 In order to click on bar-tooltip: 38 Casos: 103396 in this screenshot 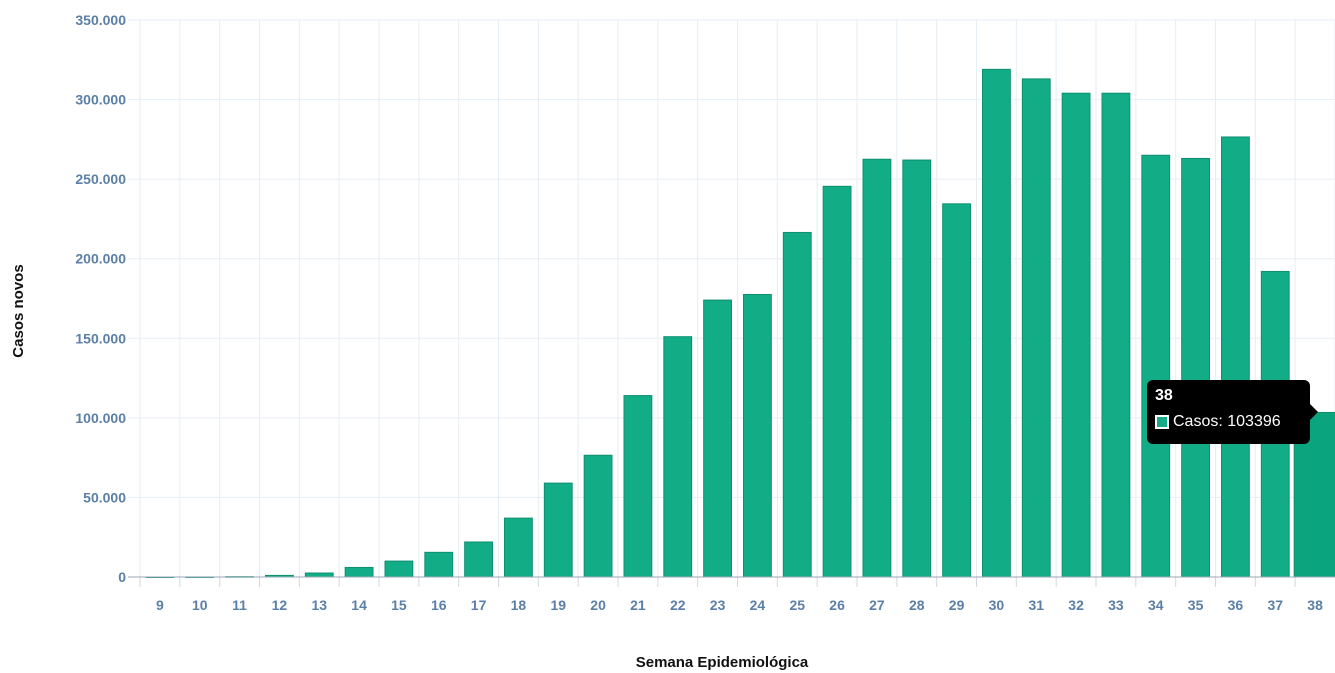, I will do `click(1232, 412)`.